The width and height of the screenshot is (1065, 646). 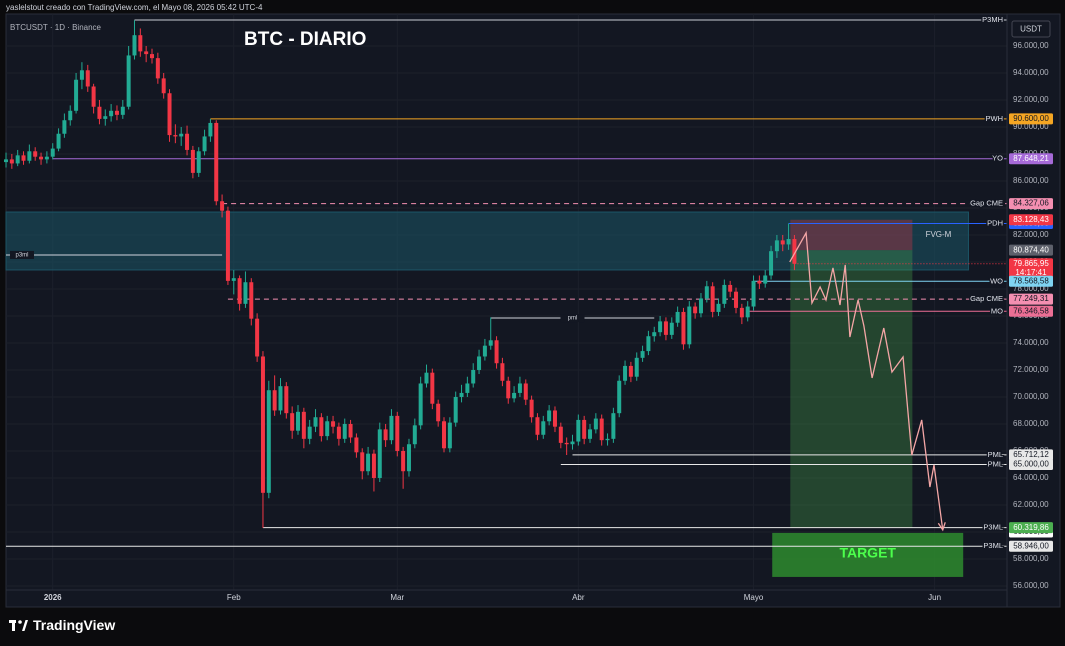 I want to click on level-label: 58.946,00, so click(x=1031, y=545).